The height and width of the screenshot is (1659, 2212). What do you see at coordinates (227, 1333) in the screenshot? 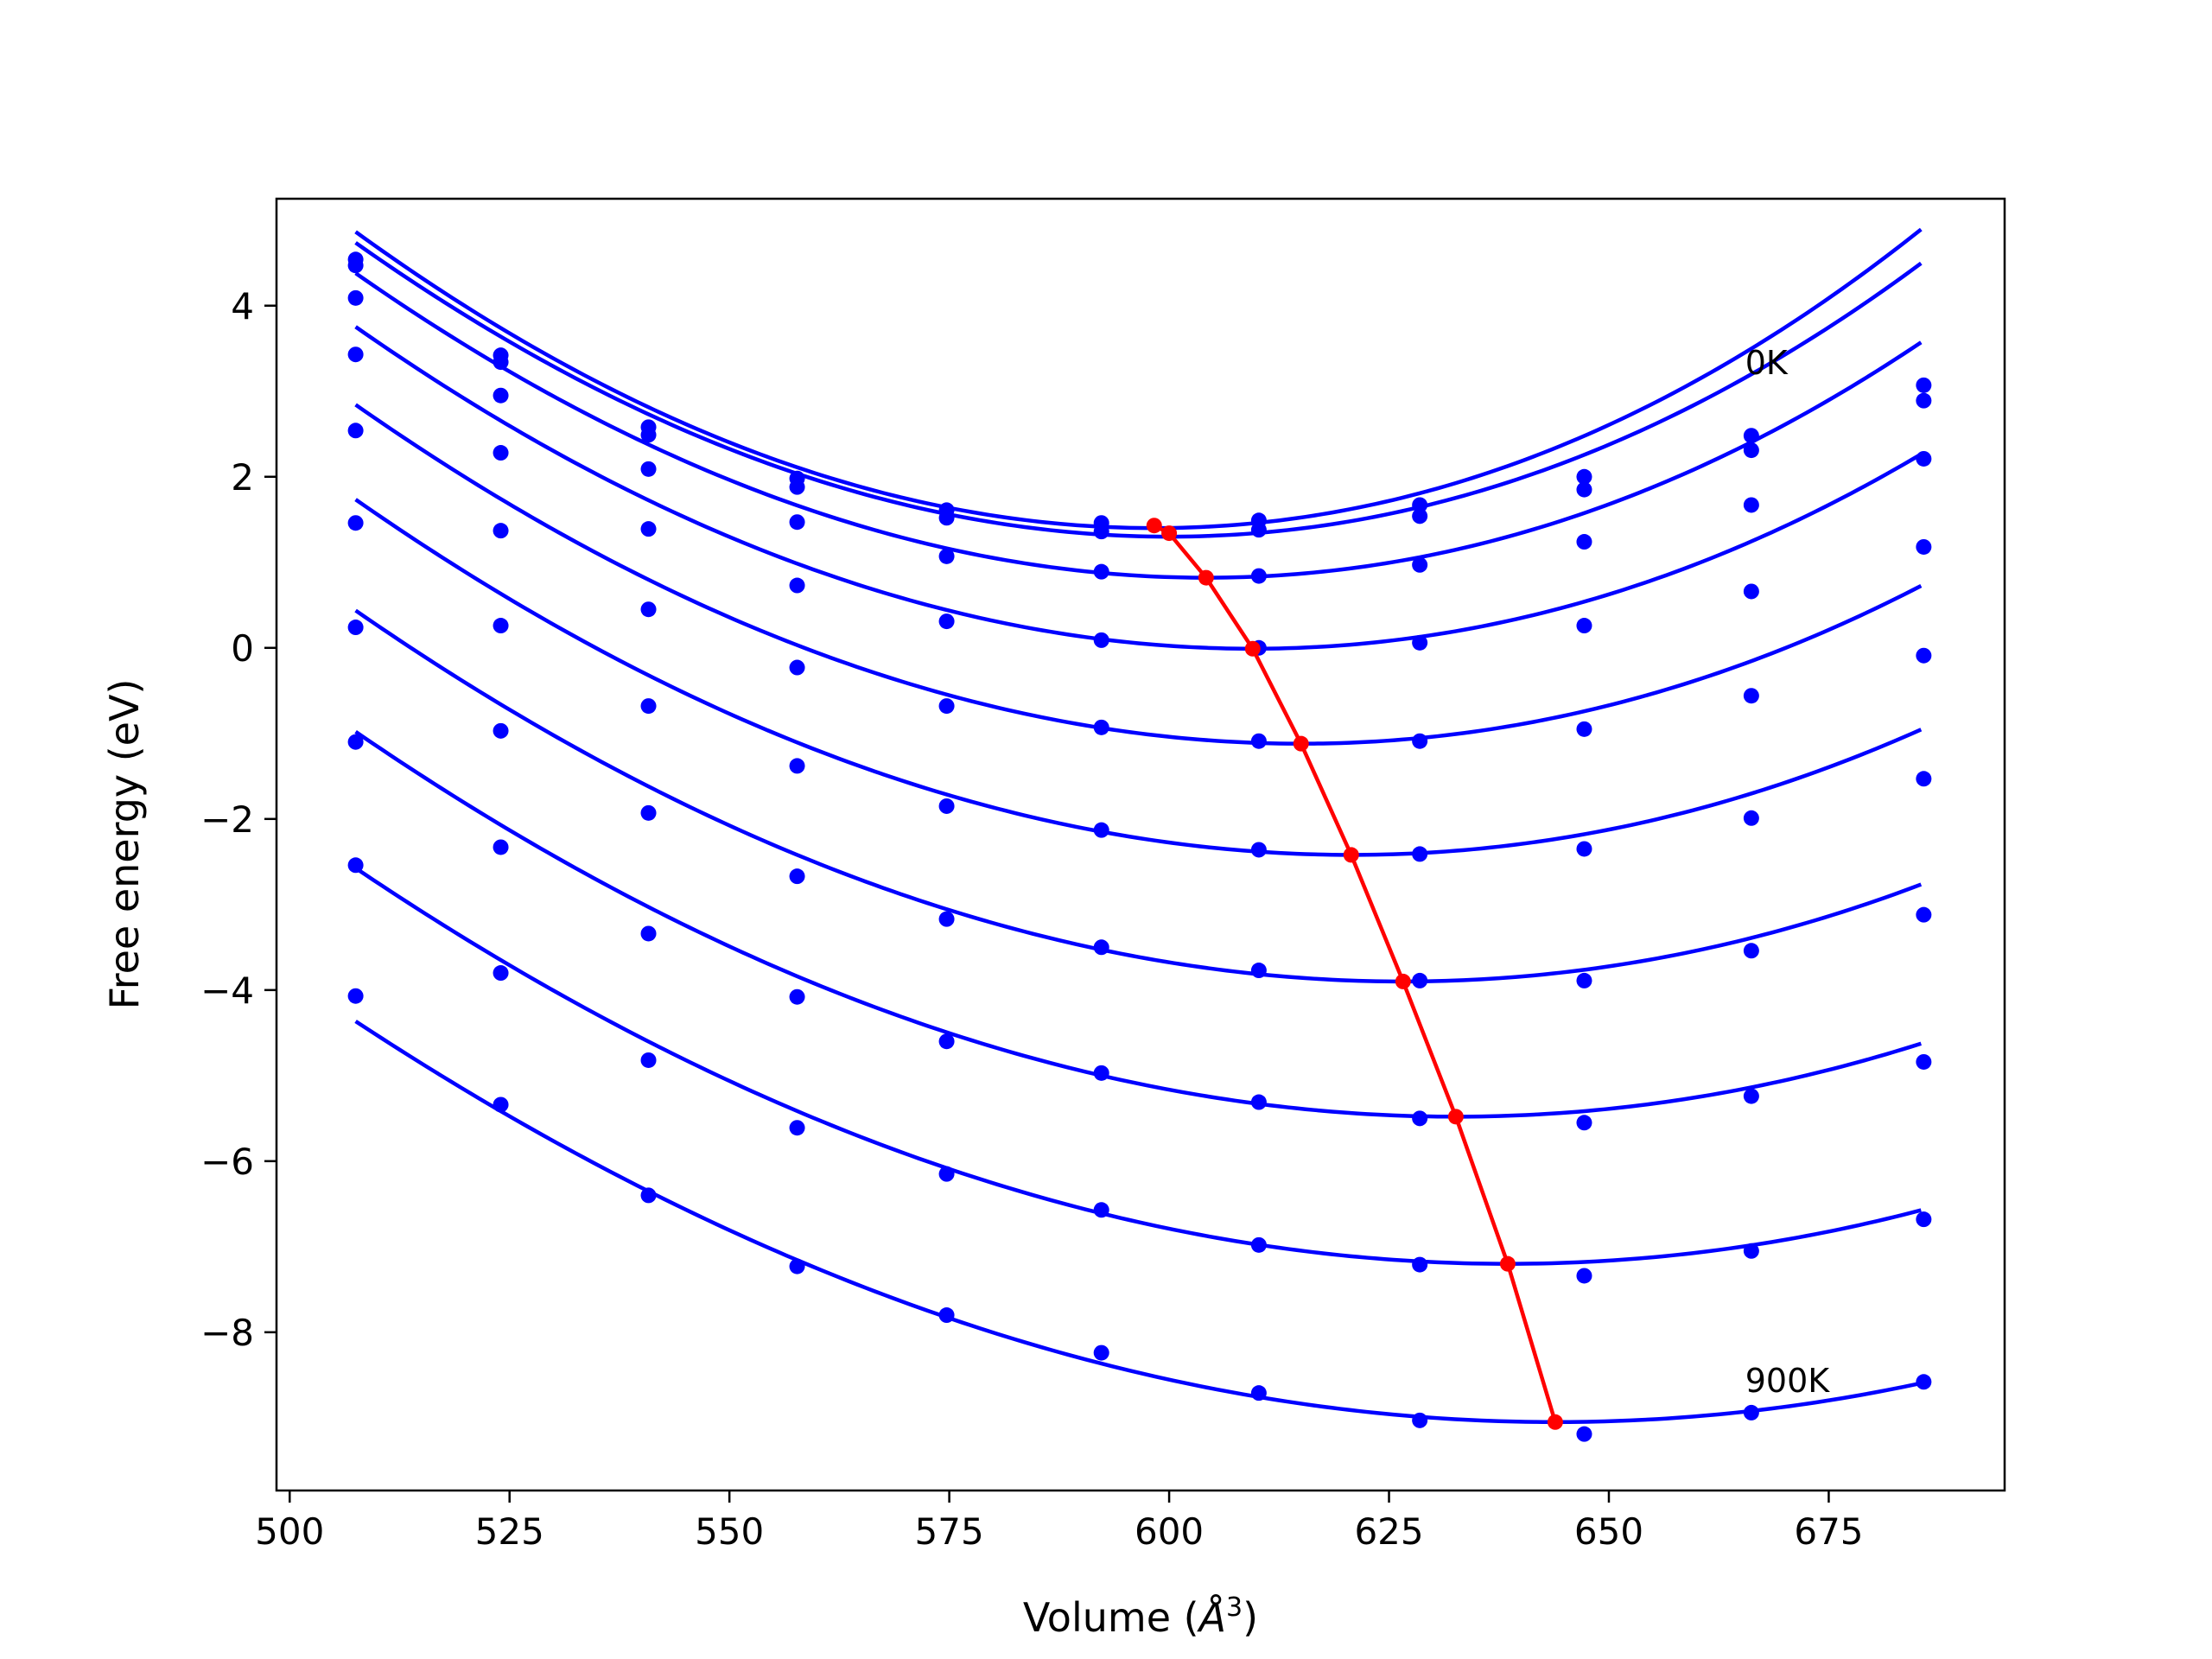
I see `y-tick-label: −8` at bounding box center [227, 1333].